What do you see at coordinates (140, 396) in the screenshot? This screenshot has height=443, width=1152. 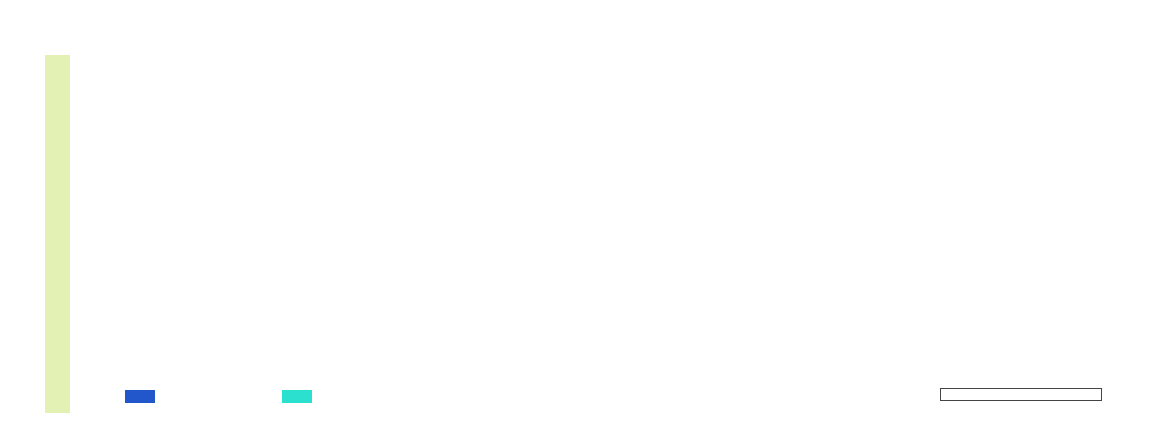 I see `rain-legend-swatch` at bounding box center [140, 396].